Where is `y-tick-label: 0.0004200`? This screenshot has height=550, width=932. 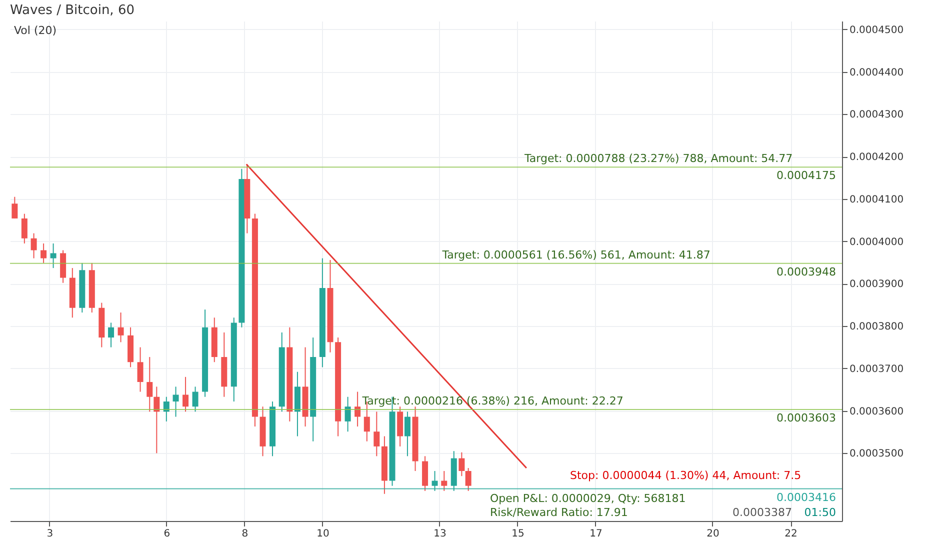 y-tick-label: 0.0004200 is located at coordinates (877, 158).